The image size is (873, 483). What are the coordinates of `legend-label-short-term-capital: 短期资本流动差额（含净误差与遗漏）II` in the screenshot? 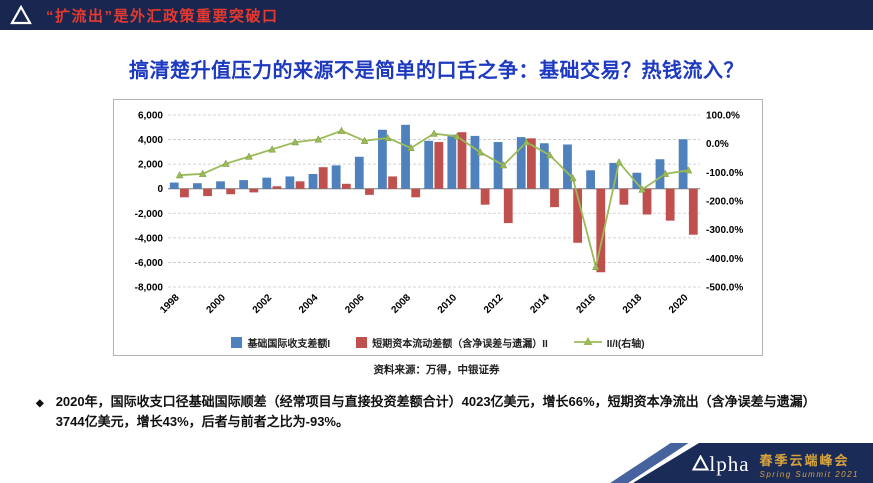 It's located at (460, 344).